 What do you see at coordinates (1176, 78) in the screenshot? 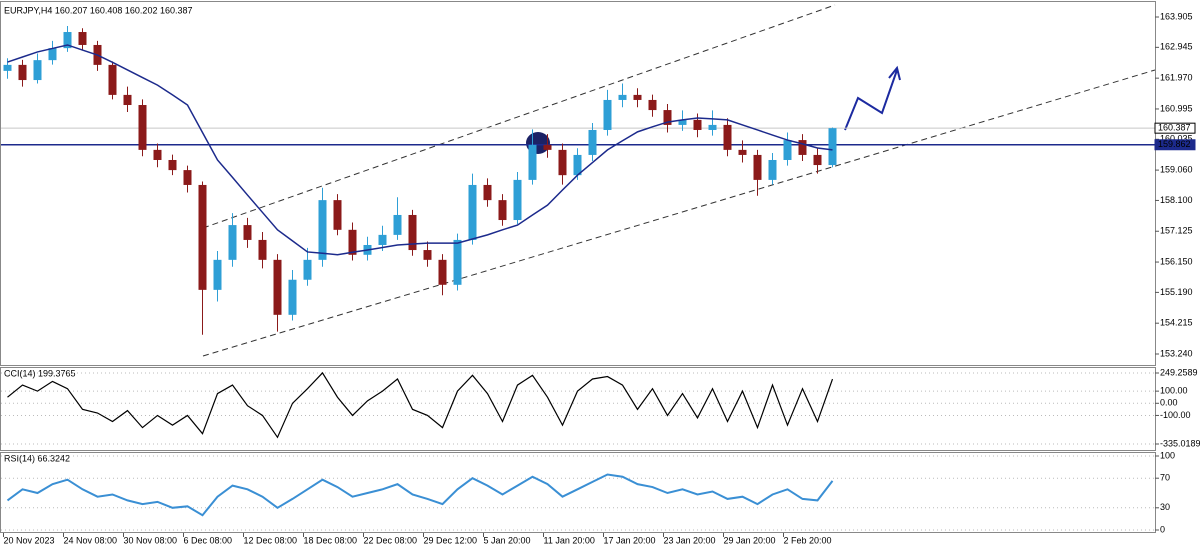
I see `y-tick-label: 161.970` at bounding box center [1176, 78].